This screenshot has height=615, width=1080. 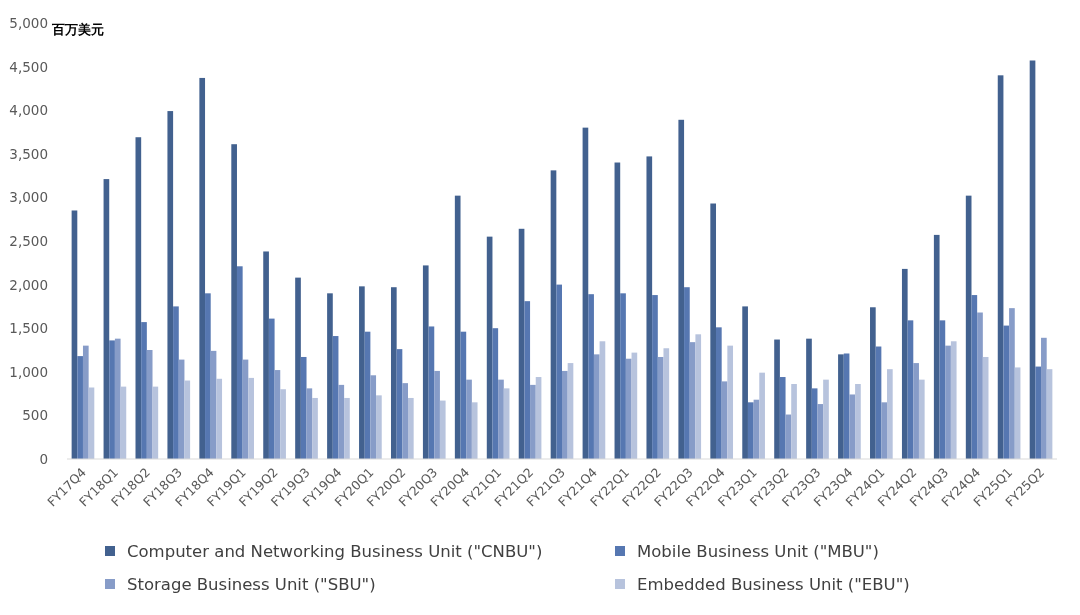 I want to click on y-axis-title: 百万美元, so click(x=77, y=29).